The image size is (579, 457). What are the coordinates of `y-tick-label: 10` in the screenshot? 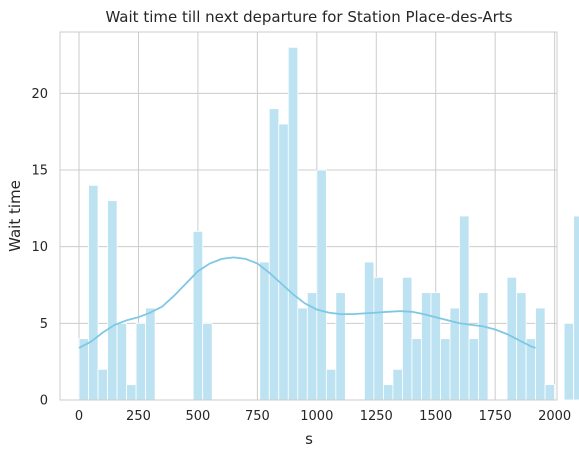 It's located at (39, 247).